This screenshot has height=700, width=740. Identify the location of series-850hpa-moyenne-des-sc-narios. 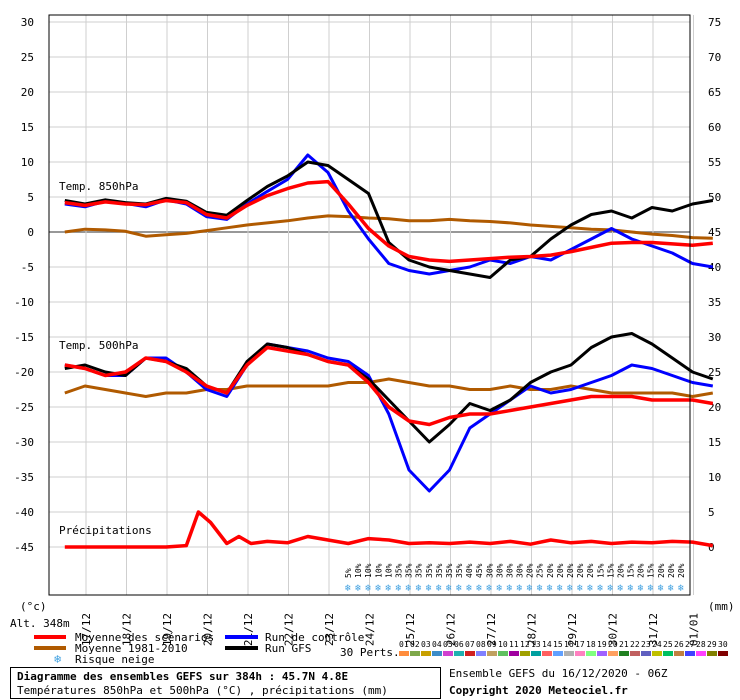
(388, 221).